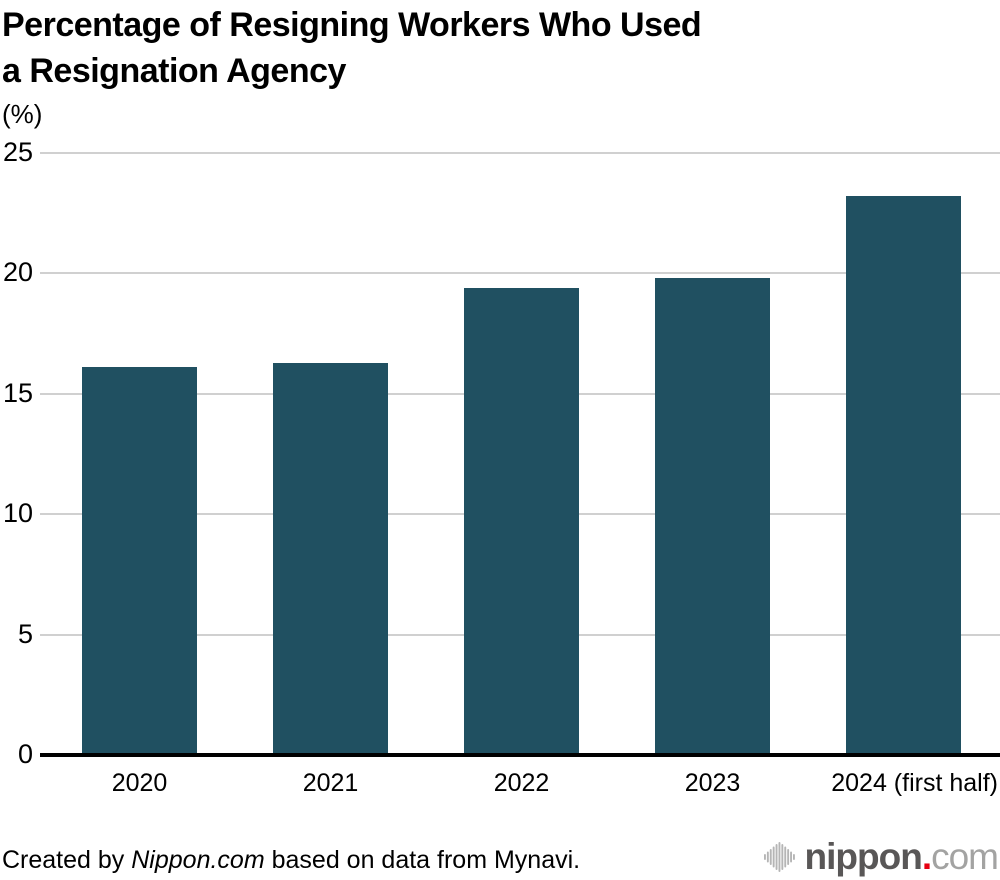 The width and height of the screenshot is (1000, 880). Describe the element at coordinates (965, 856) in the screenshot. I see `logo-tld: com` at that location.